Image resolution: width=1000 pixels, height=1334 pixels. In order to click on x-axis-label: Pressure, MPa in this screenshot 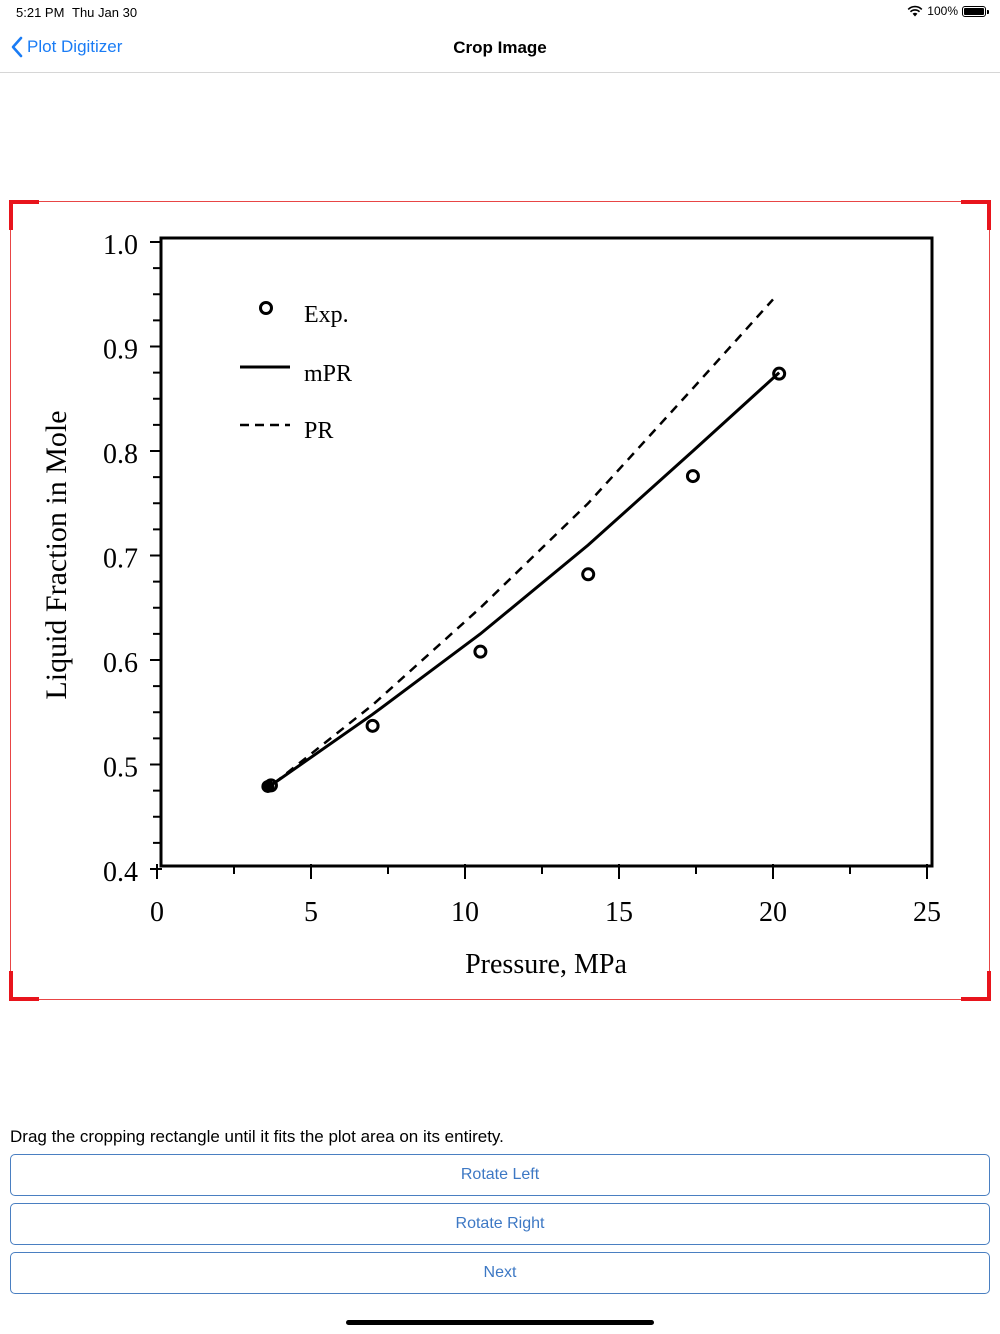, I will do `click(546, 964)`.